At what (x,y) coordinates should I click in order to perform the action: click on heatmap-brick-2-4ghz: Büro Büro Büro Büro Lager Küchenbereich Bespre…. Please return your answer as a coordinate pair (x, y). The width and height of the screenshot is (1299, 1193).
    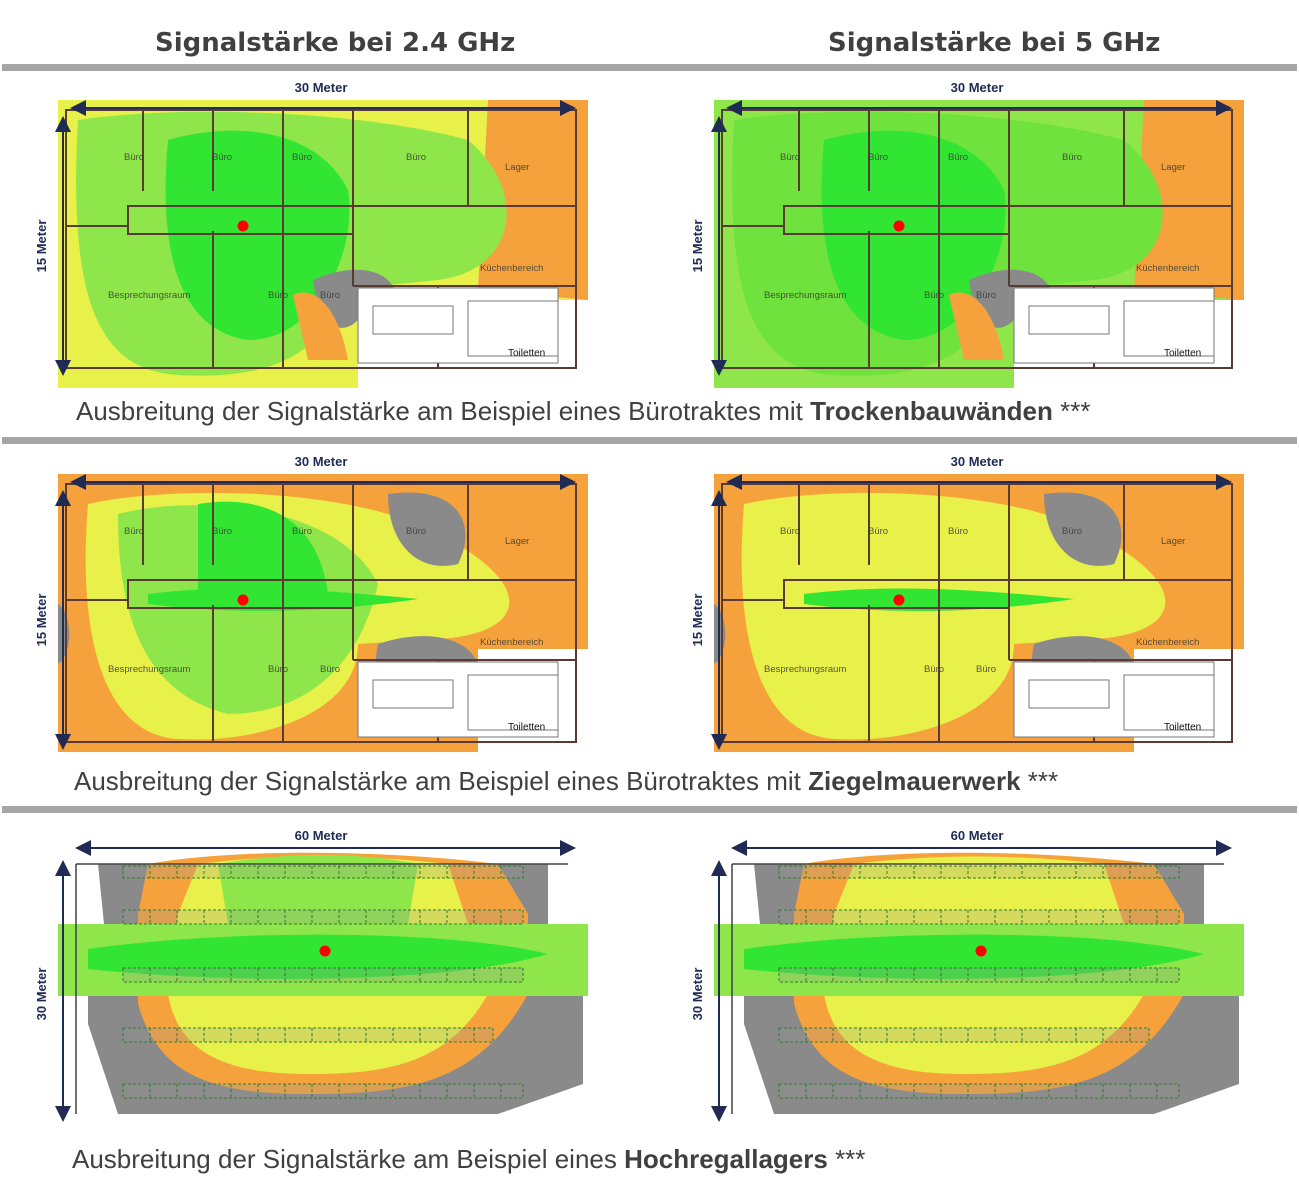
    Looking at the image, I should click on (310, 609).